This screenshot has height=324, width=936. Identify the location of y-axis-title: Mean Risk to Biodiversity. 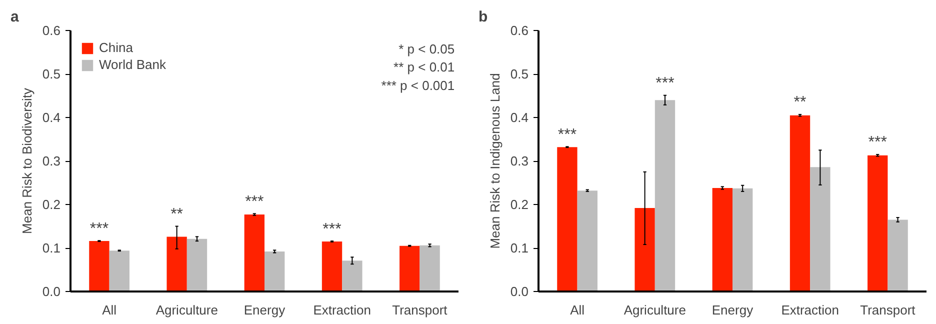
(26, 161).